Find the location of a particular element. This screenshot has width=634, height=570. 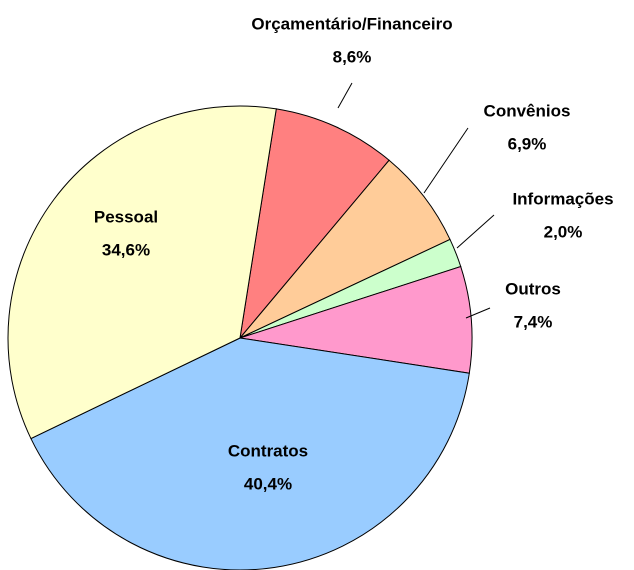

value-label: 40,4% is located at coordinates (268, 483).